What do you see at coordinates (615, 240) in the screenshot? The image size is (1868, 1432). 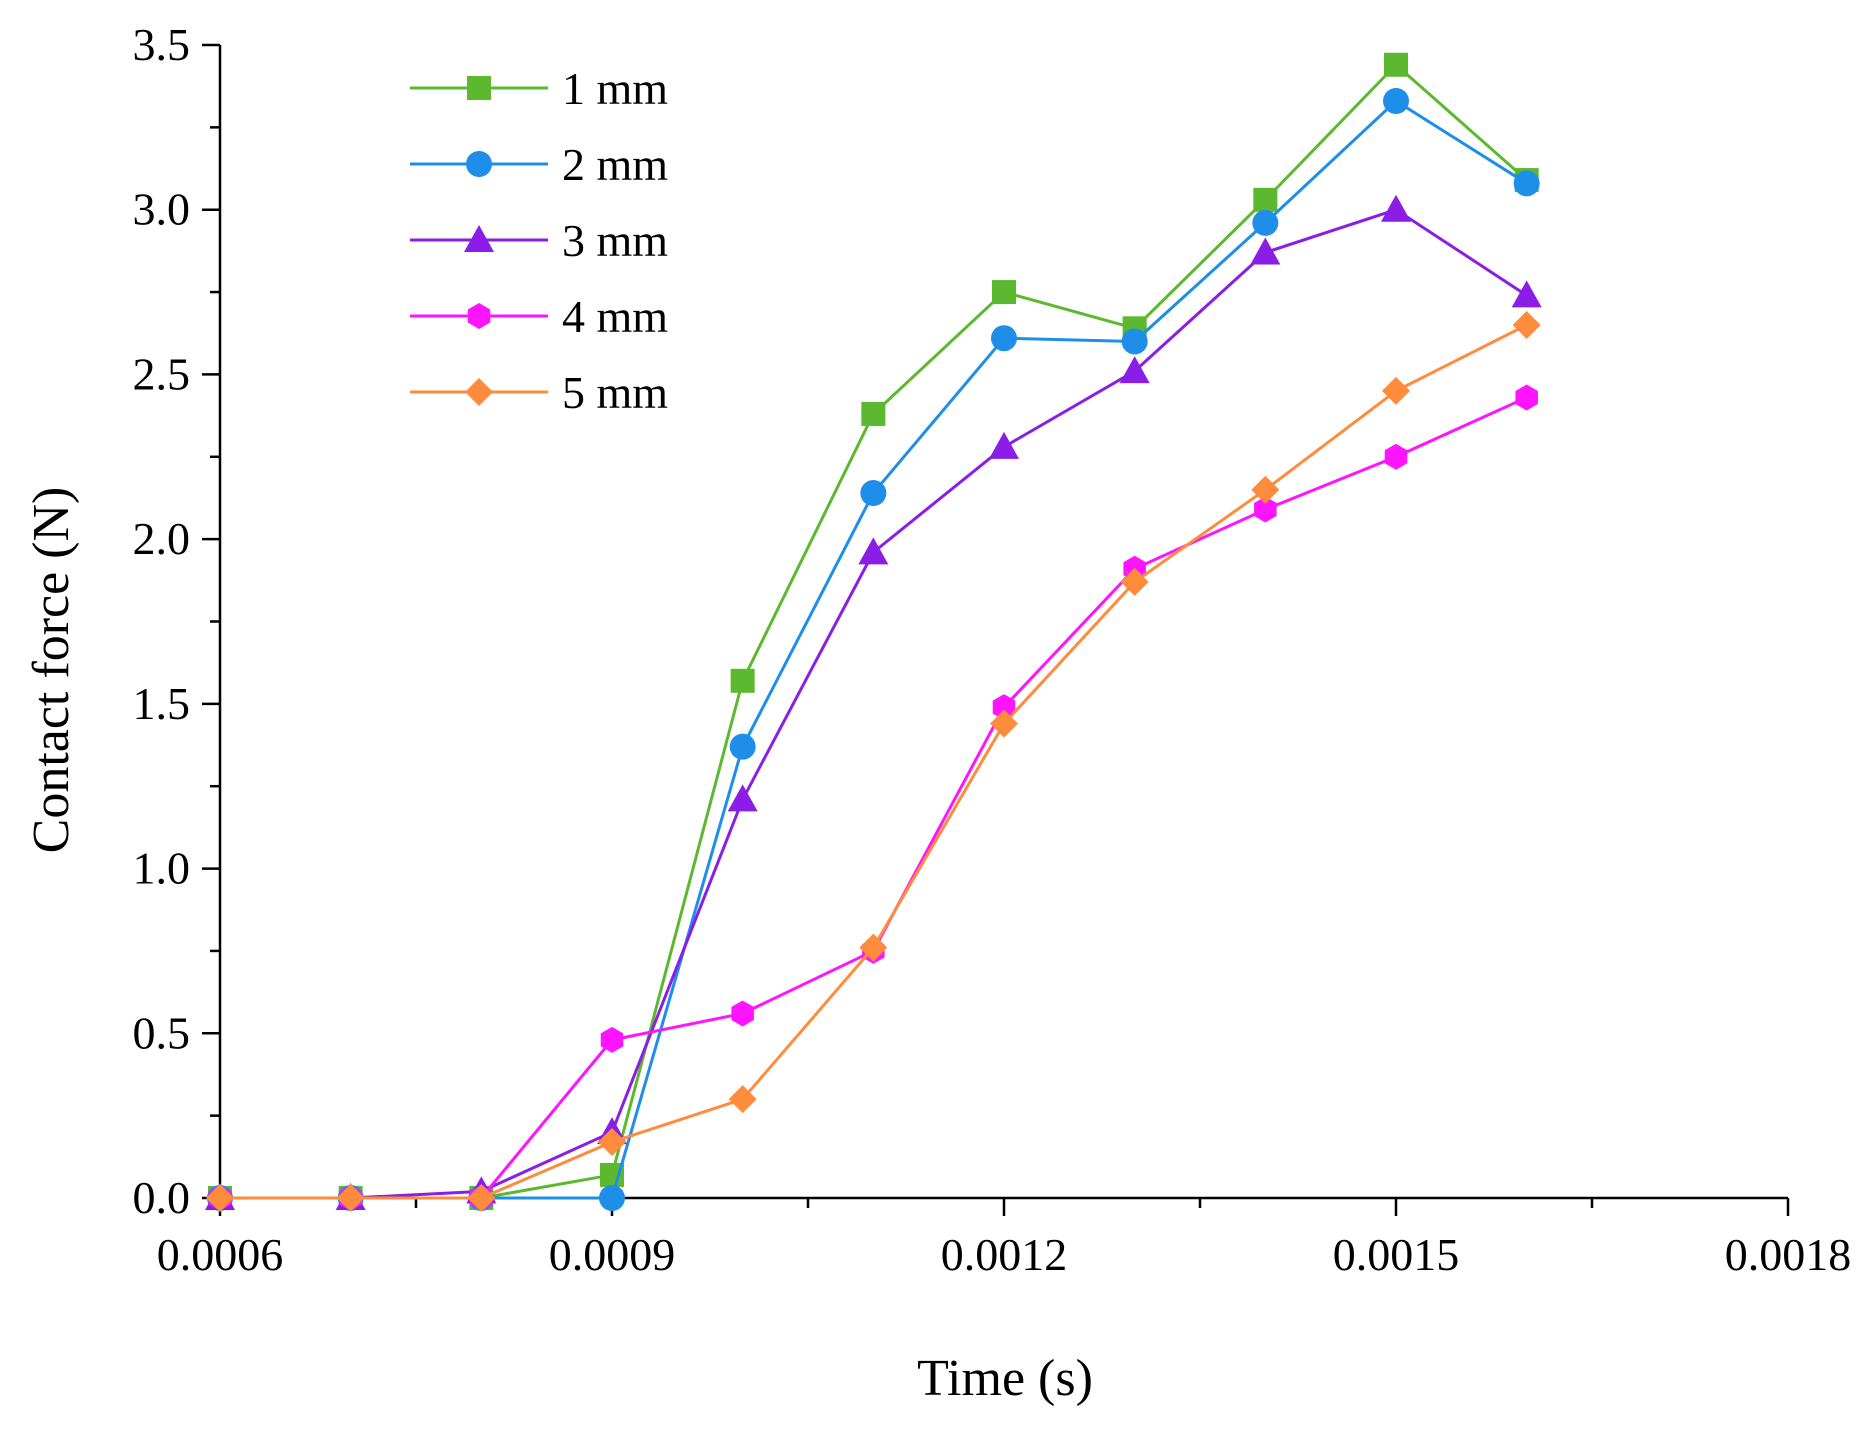 I see `legend-label: 3 mm` at bounding box center [615, 240].